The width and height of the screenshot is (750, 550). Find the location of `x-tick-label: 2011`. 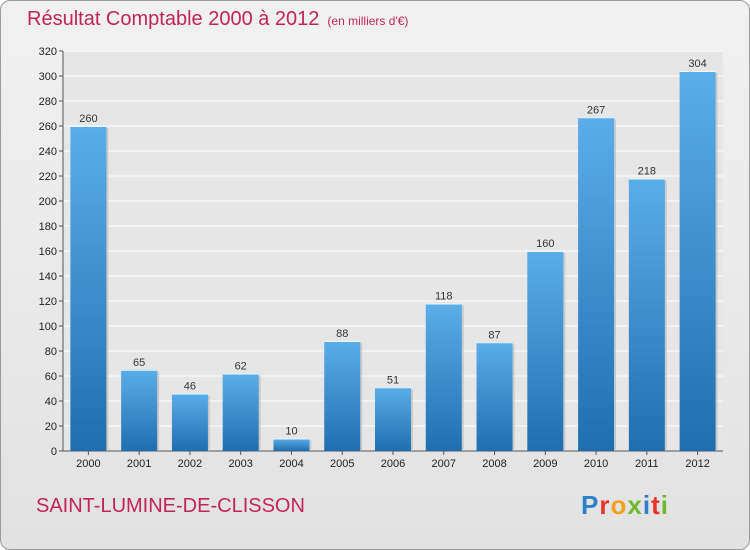

x-tick-label: 2011 is located at coordinates (647, 464).